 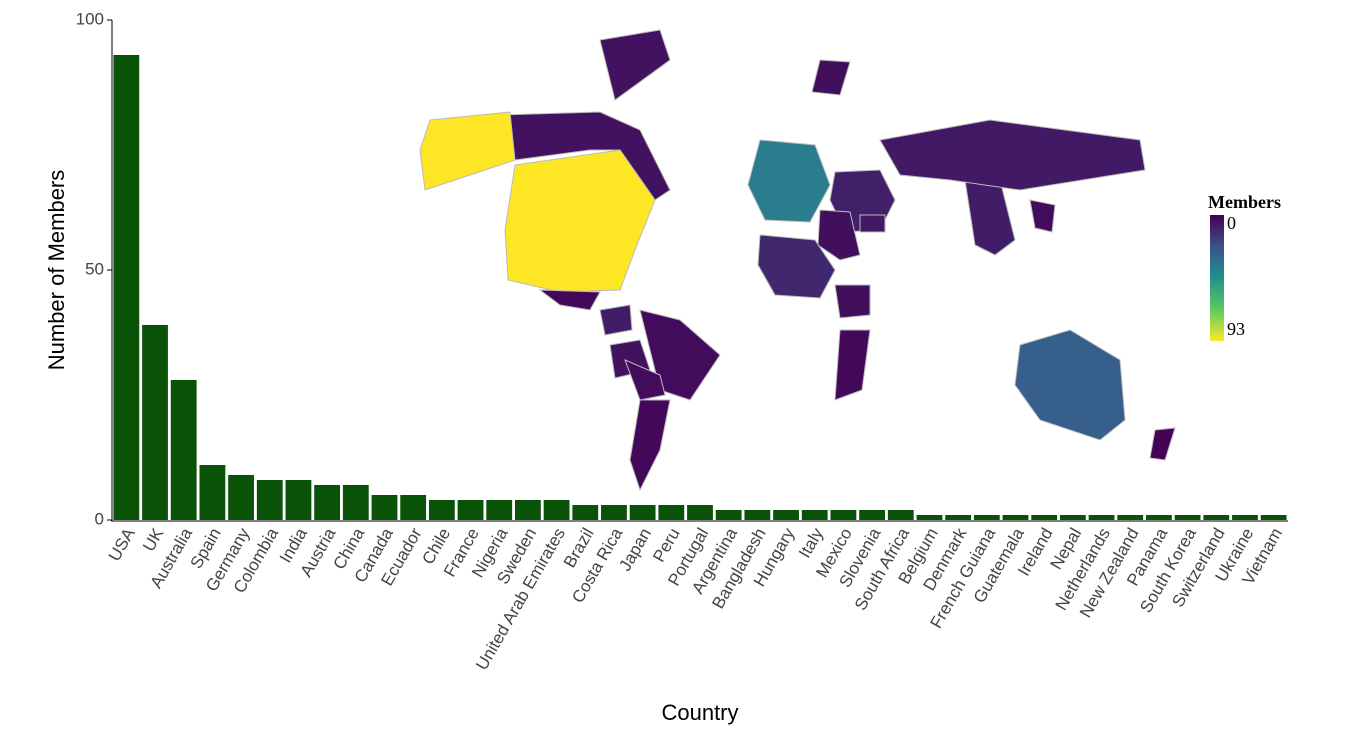 I want to click on colorbar-label: 0, so click(x=1231, y=223).